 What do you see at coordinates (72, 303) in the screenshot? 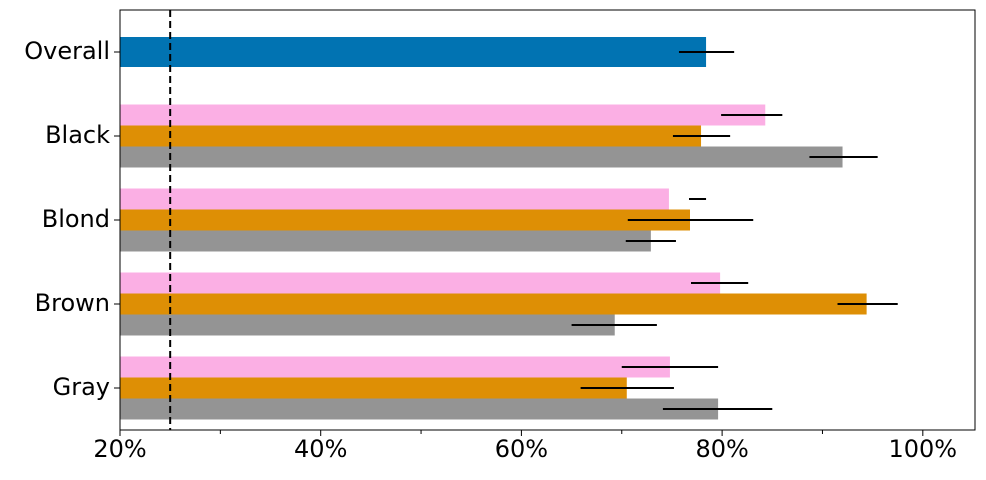
I see `y-tick-label: Brown` at bounding box center [72, 303].